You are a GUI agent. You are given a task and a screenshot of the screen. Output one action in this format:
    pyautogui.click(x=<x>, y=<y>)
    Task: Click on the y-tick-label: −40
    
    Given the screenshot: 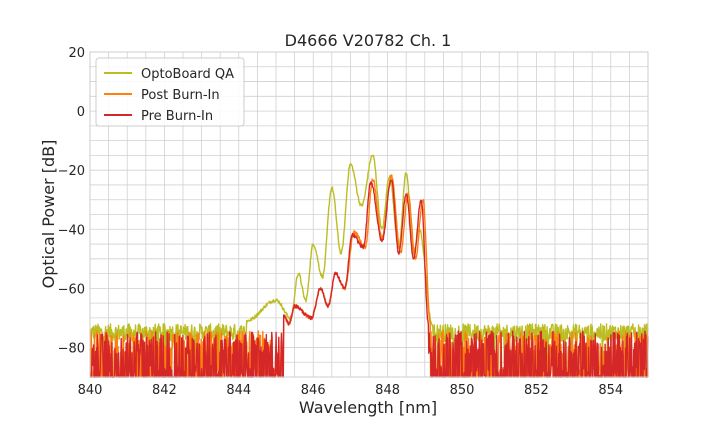 What is the action you would take?
    pyautogui.click(x=71, y=230)
    